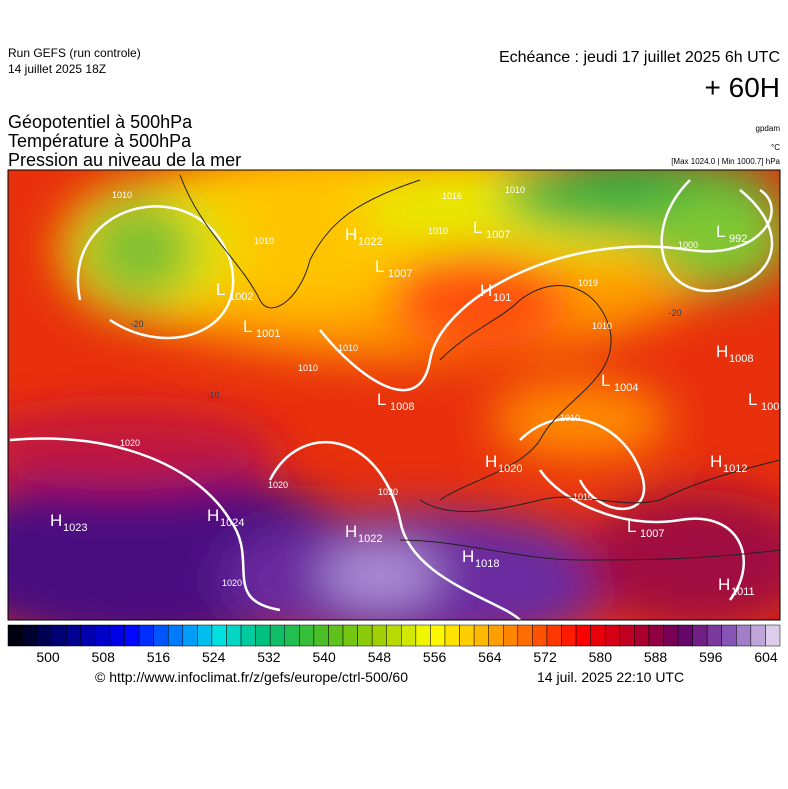 The width and height of the screenshot is (788, 789). I want to click on isobar-label: 1000, so click(688, 245).